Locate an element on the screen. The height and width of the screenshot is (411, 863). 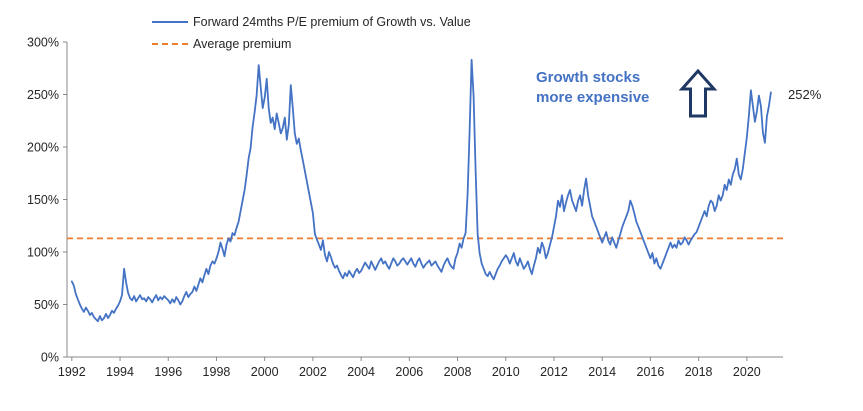
y-axis-tick-label: 100% is located at coordinates (43, 253).